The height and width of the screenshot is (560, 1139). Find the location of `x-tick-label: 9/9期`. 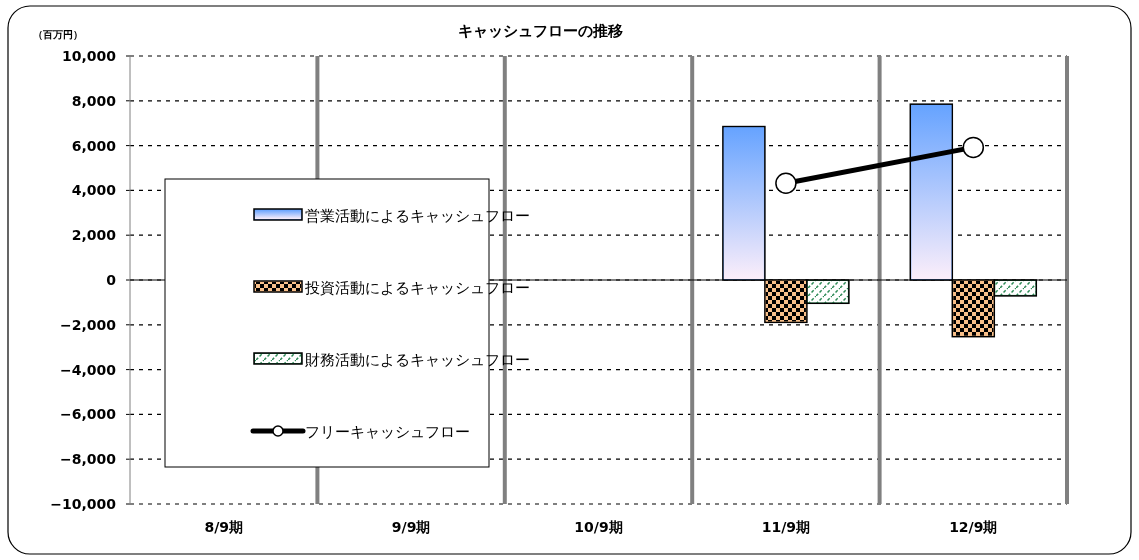

x-tick-label: 9/9期 is located at coordinates (411, 527).